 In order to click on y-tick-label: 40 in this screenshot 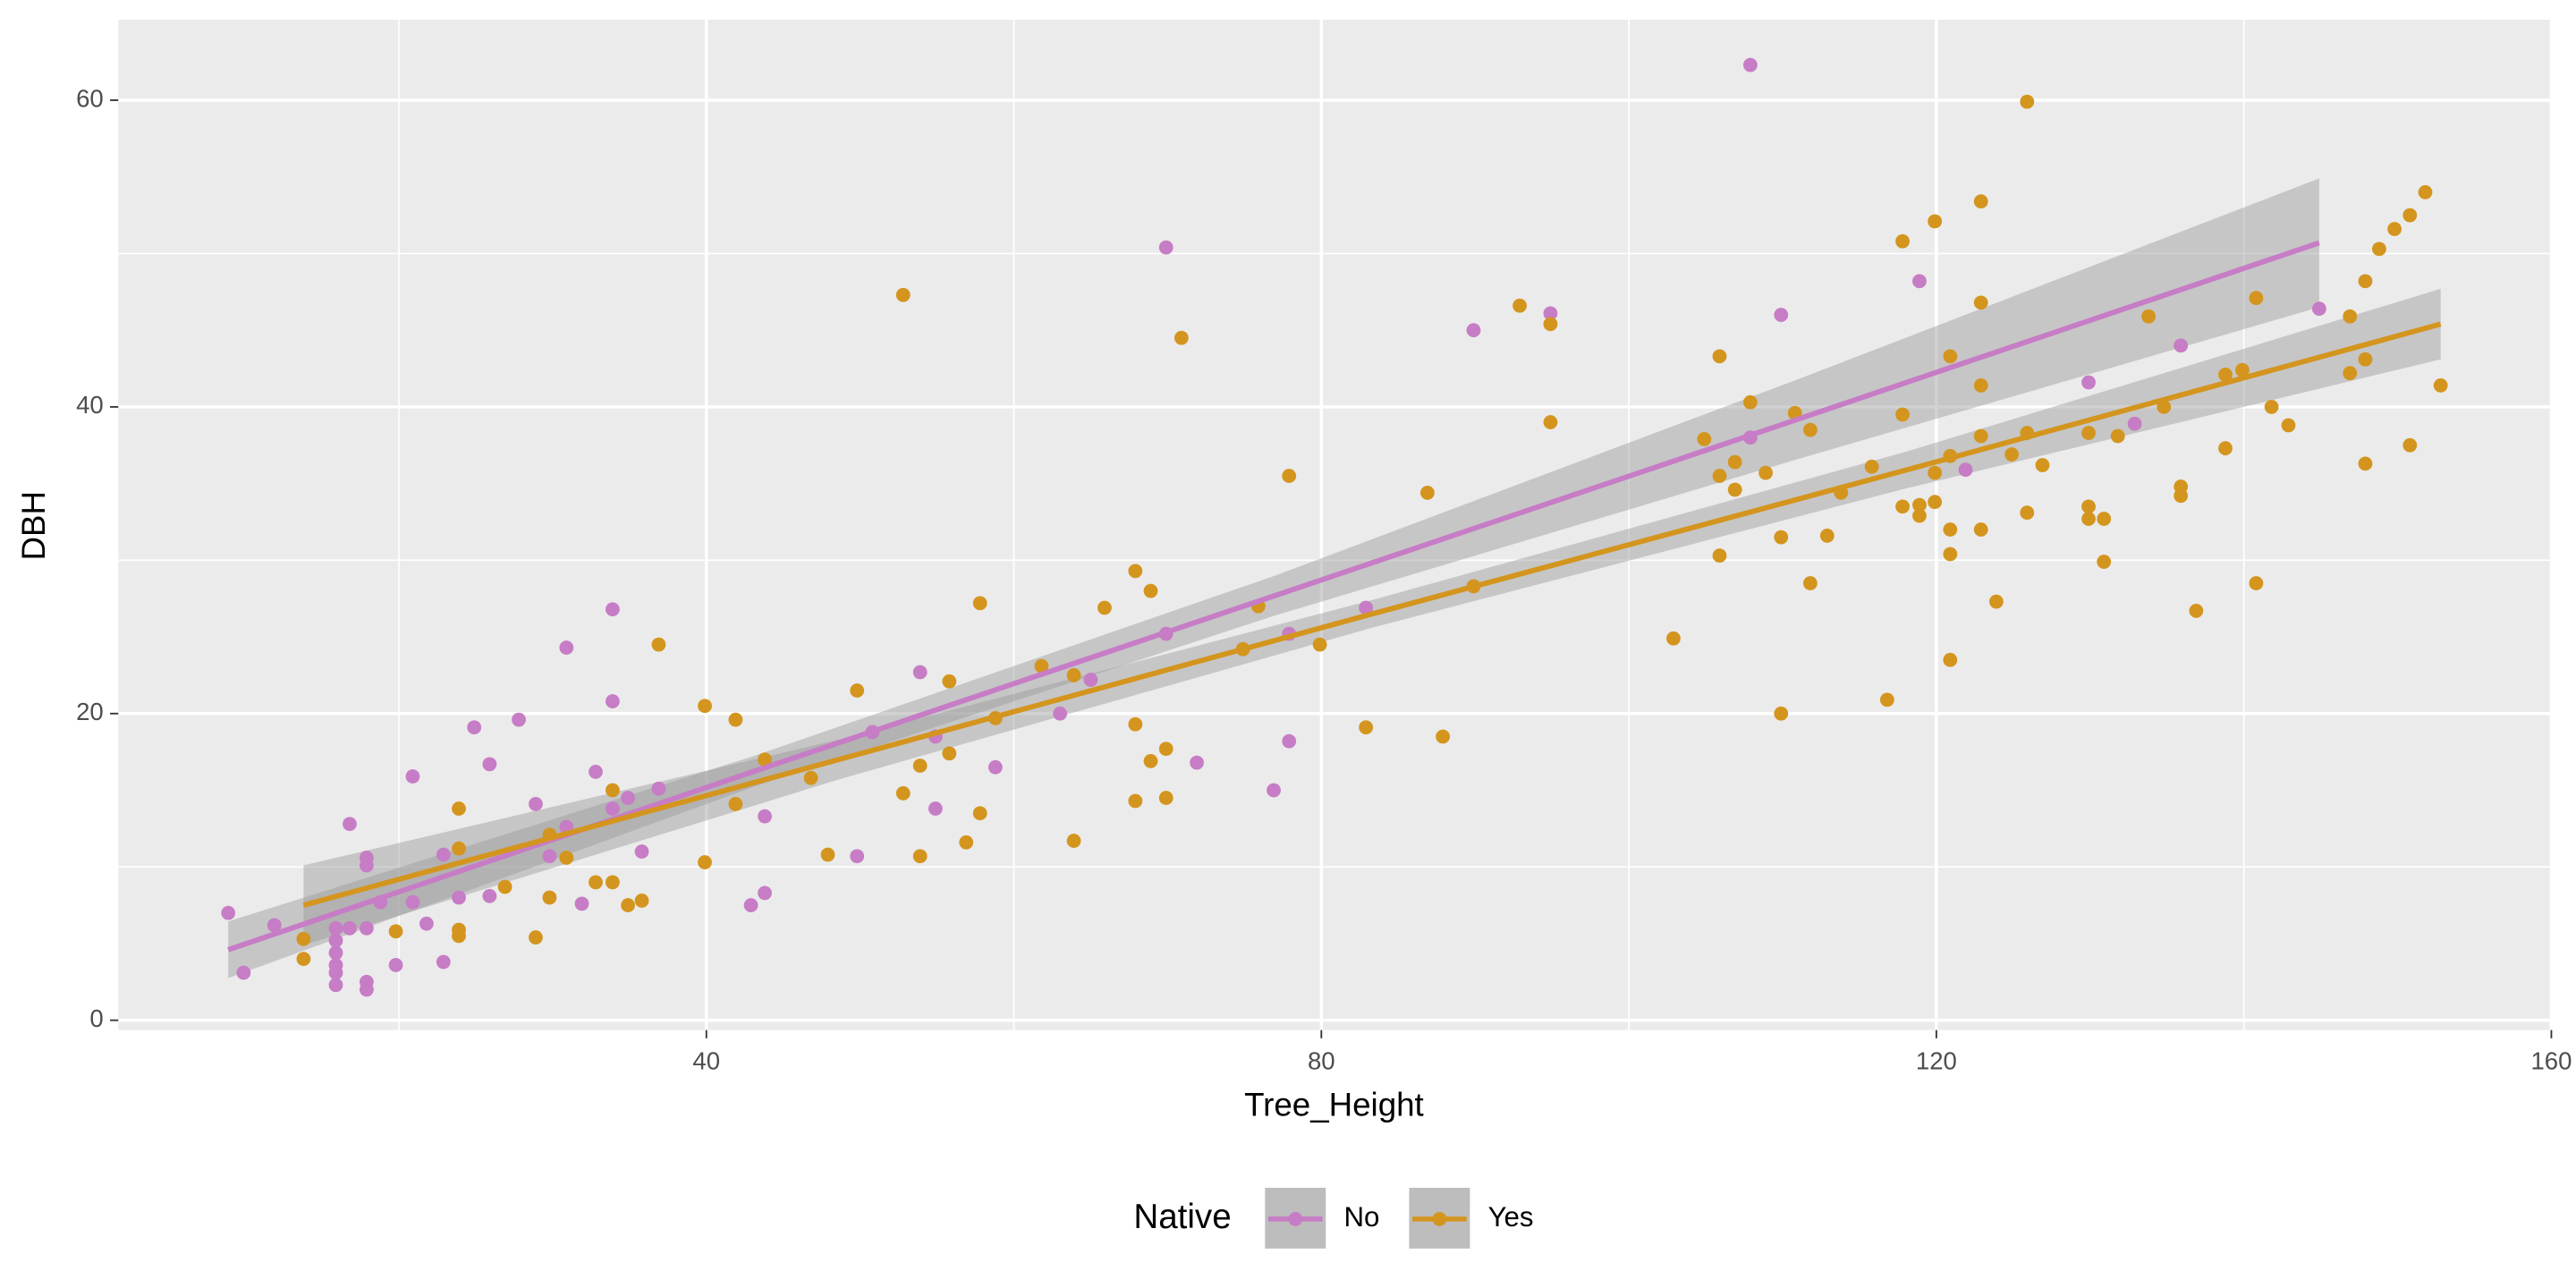, I will do `click(90, 405)`.